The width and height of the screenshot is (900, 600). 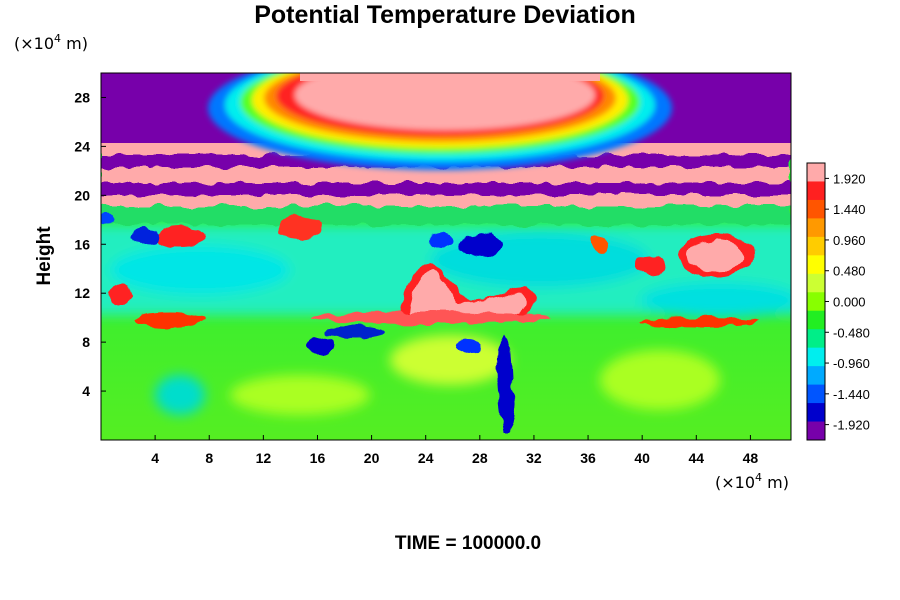 I want to click on colorbar-tick-label: -0.960, so click(x=851, y=363).